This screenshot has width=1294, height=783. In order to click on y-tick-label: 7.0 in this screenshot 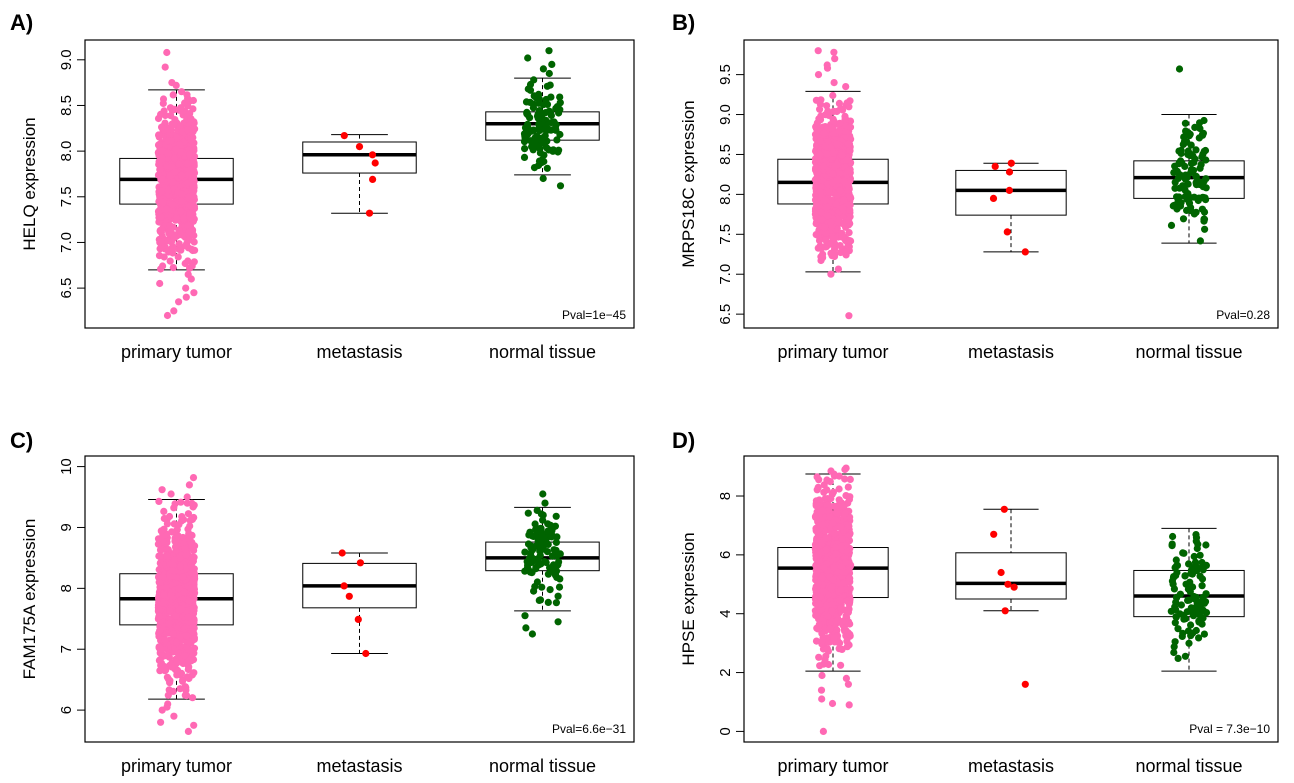, I will do `click(725, 274)`.